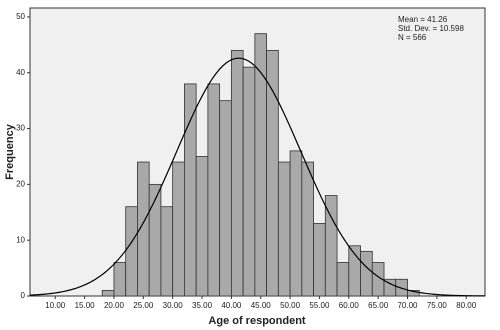 The width and height of the screenshot is (500, 330). What do you see at coordinates (20, 128) in the screenshot?
I see `y-tick-label: 30` at bounding box center [20, 128].